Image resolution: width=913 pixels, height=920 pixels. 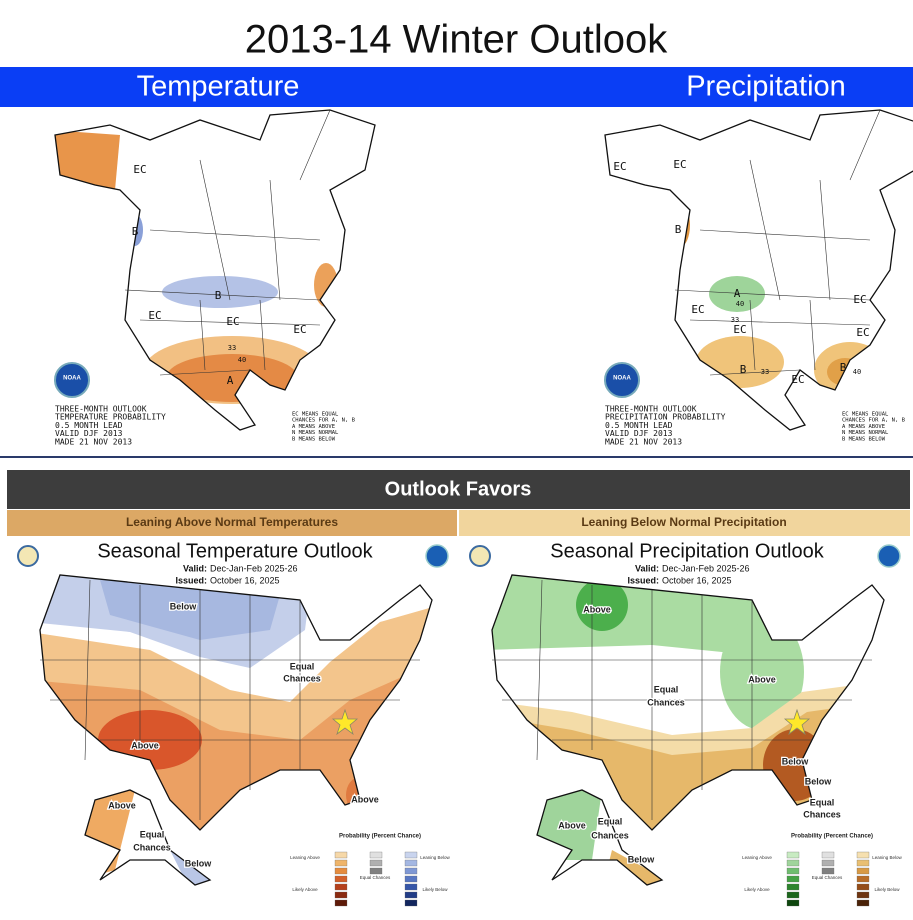 What do you see at coordinates (757, 889) in the screenshot?
I see `legend-row-label: Likely Above` at bounding box center [757, 889].